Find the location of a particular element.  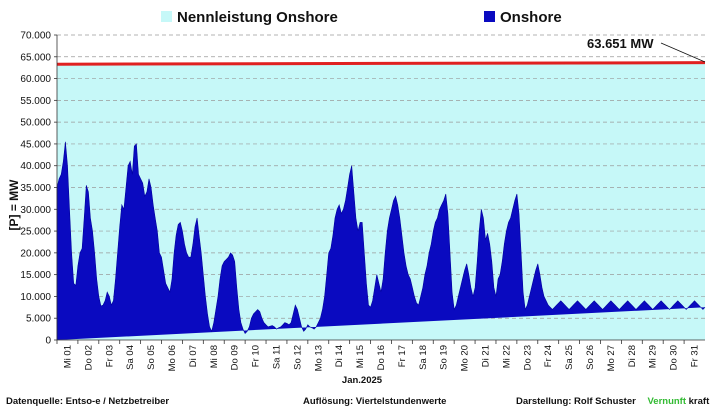

x-tick-label: Mo 27 is located at coordinates (611, 358).